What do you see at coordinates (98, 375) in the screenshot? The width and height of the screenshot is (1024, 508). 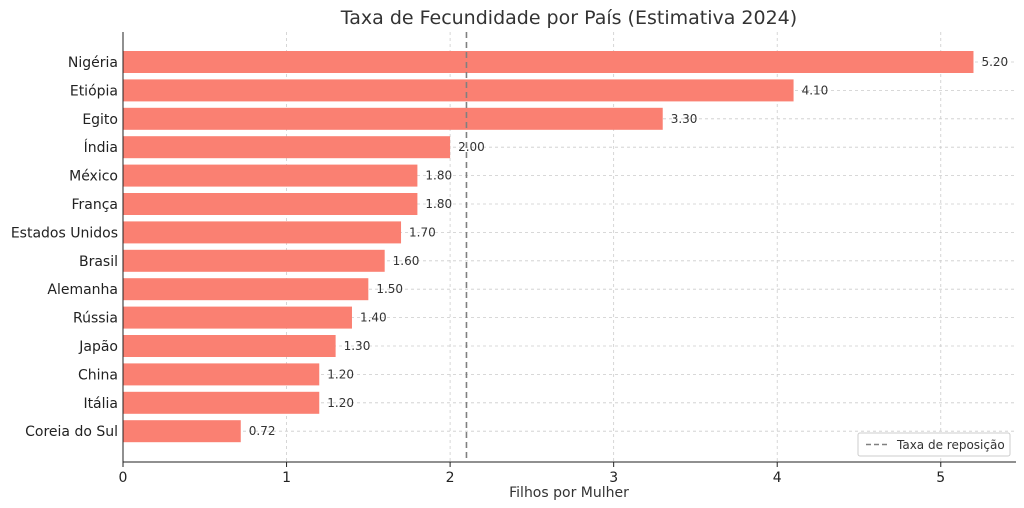 I see `category-label: China` at bounding box center [98, 375].